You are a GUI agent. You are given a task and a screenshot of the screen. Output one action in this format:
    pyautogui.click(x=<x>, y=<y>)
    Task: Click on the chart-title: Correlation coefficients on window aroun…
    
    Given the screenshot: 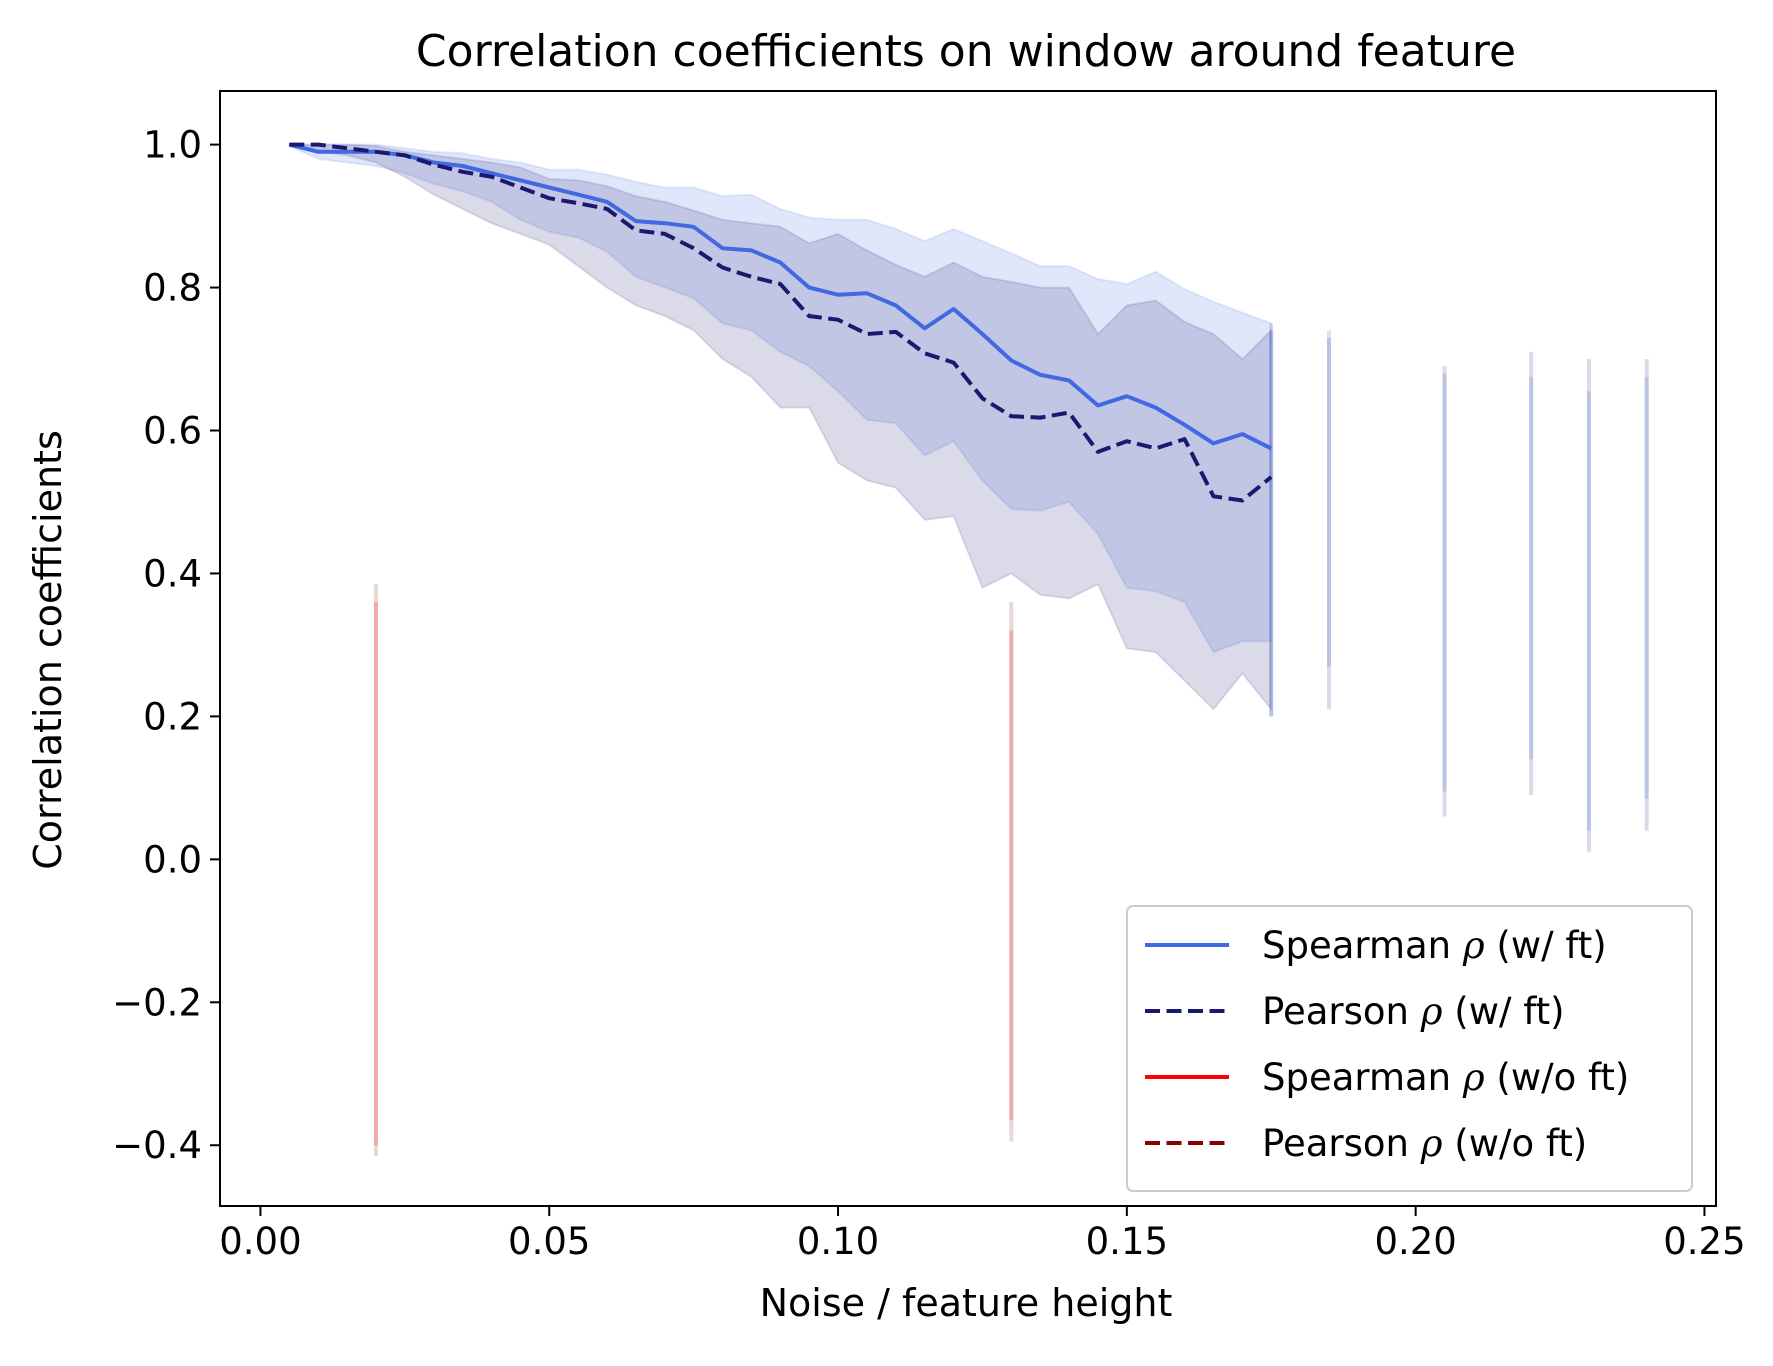 What is the action you would take?
    pyautogui.click(x=966, y=51)
    